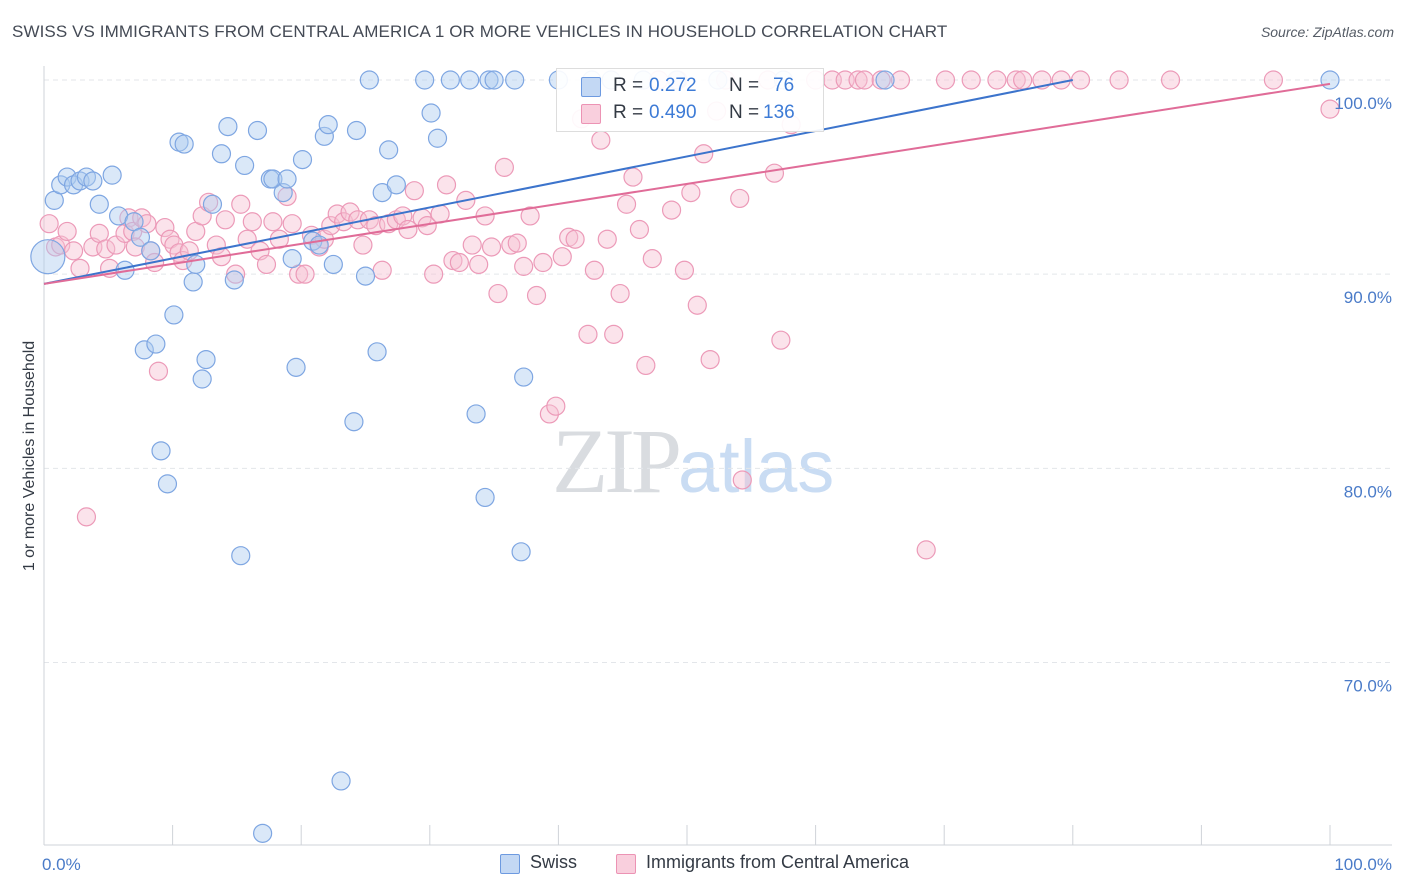 The image size is (1406, 892). I want to click on y-tick-label-0: 70.0%, so click(1368, 685).